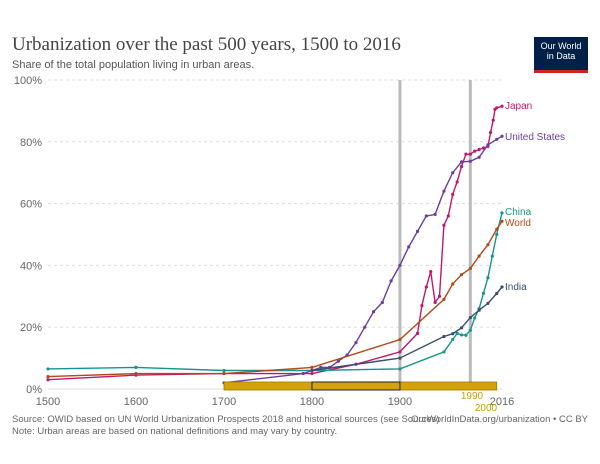  I want to click on timeline-selection, so click(356, 386).